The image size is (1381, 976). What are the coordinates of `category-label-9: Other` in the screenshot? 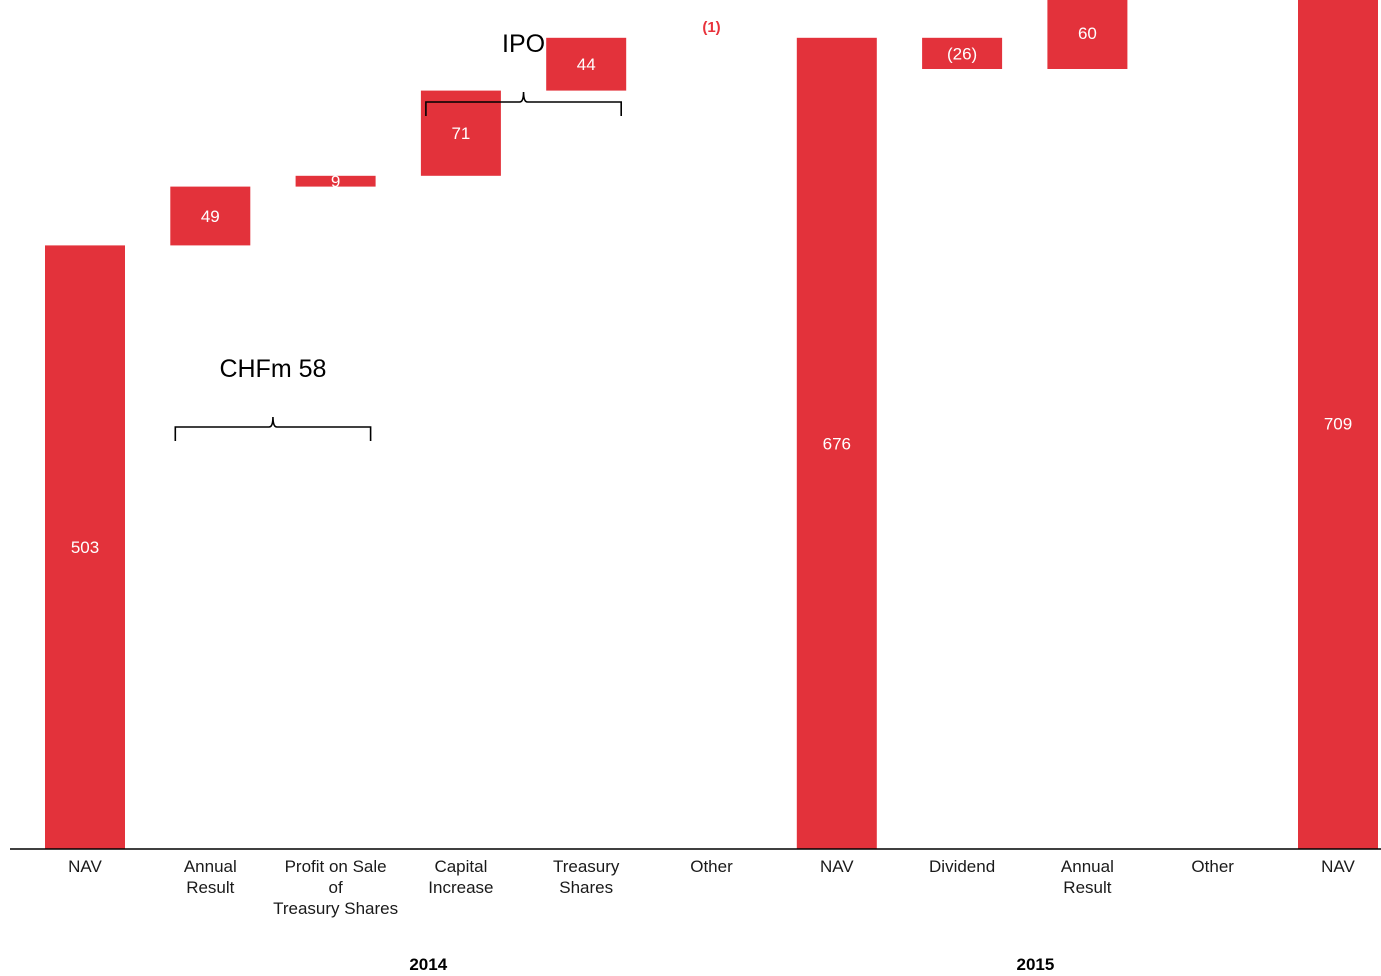 It's located at (1212, 866).